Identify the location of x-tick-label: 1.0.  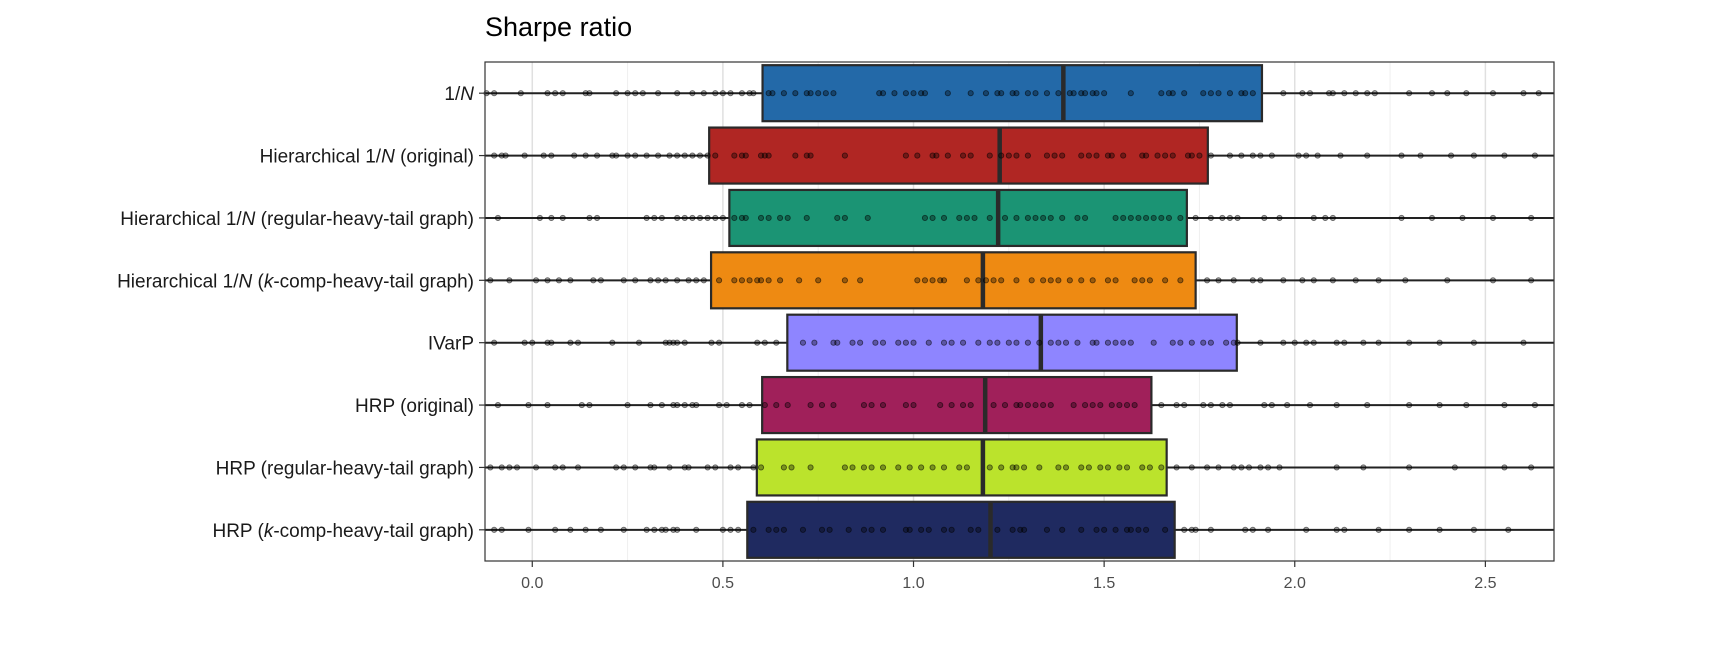
(913, 583).